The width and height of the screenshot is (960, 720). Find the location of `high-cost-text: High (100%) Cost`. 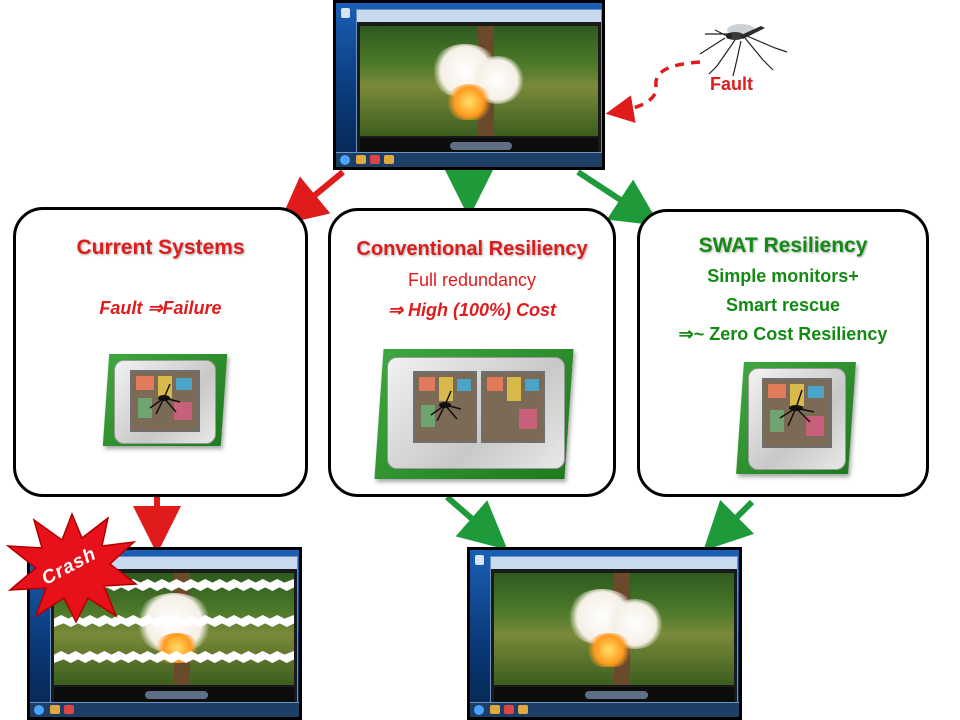

high-cost-text: High (100%) Cost is located at coordinates (482, 310).